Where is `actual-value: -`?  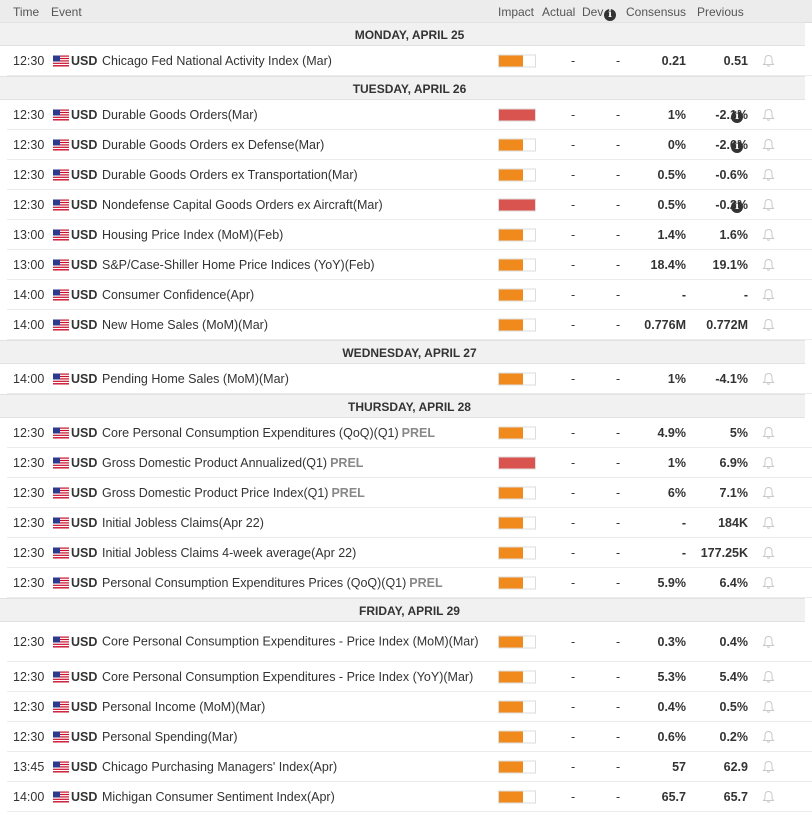
actual-value: - is located at coordinates (573, 204).